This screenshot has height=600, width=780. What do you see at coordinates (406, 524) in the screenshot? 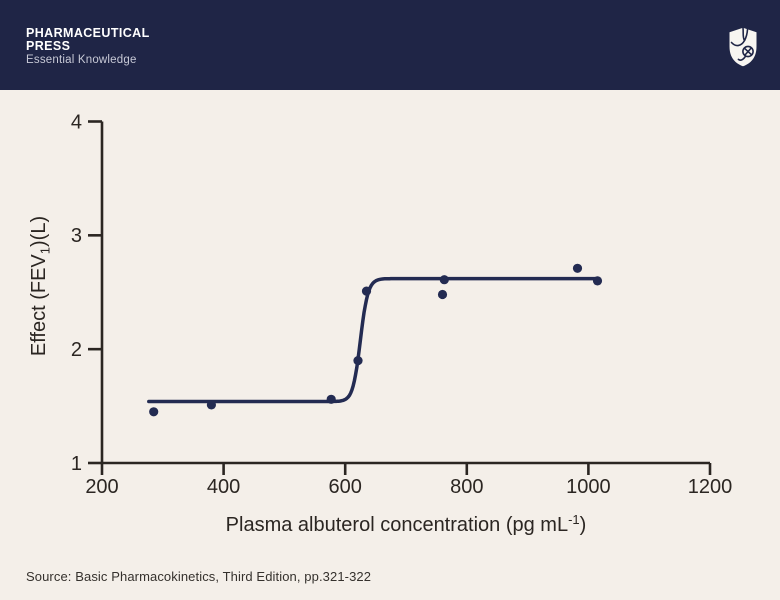
I see `x-axis-label: Plasma albuterol concentration (pg mL-1)` at bounding box center [406, 524].